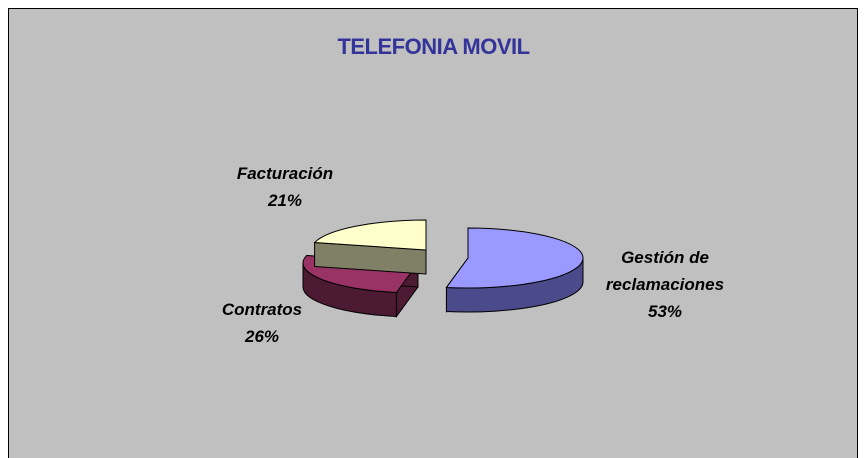 This screenshot has width=867, height=458. Describe the element at coordinates (262, 336) in the screenshot. I see `value-label: 26%` at that location.